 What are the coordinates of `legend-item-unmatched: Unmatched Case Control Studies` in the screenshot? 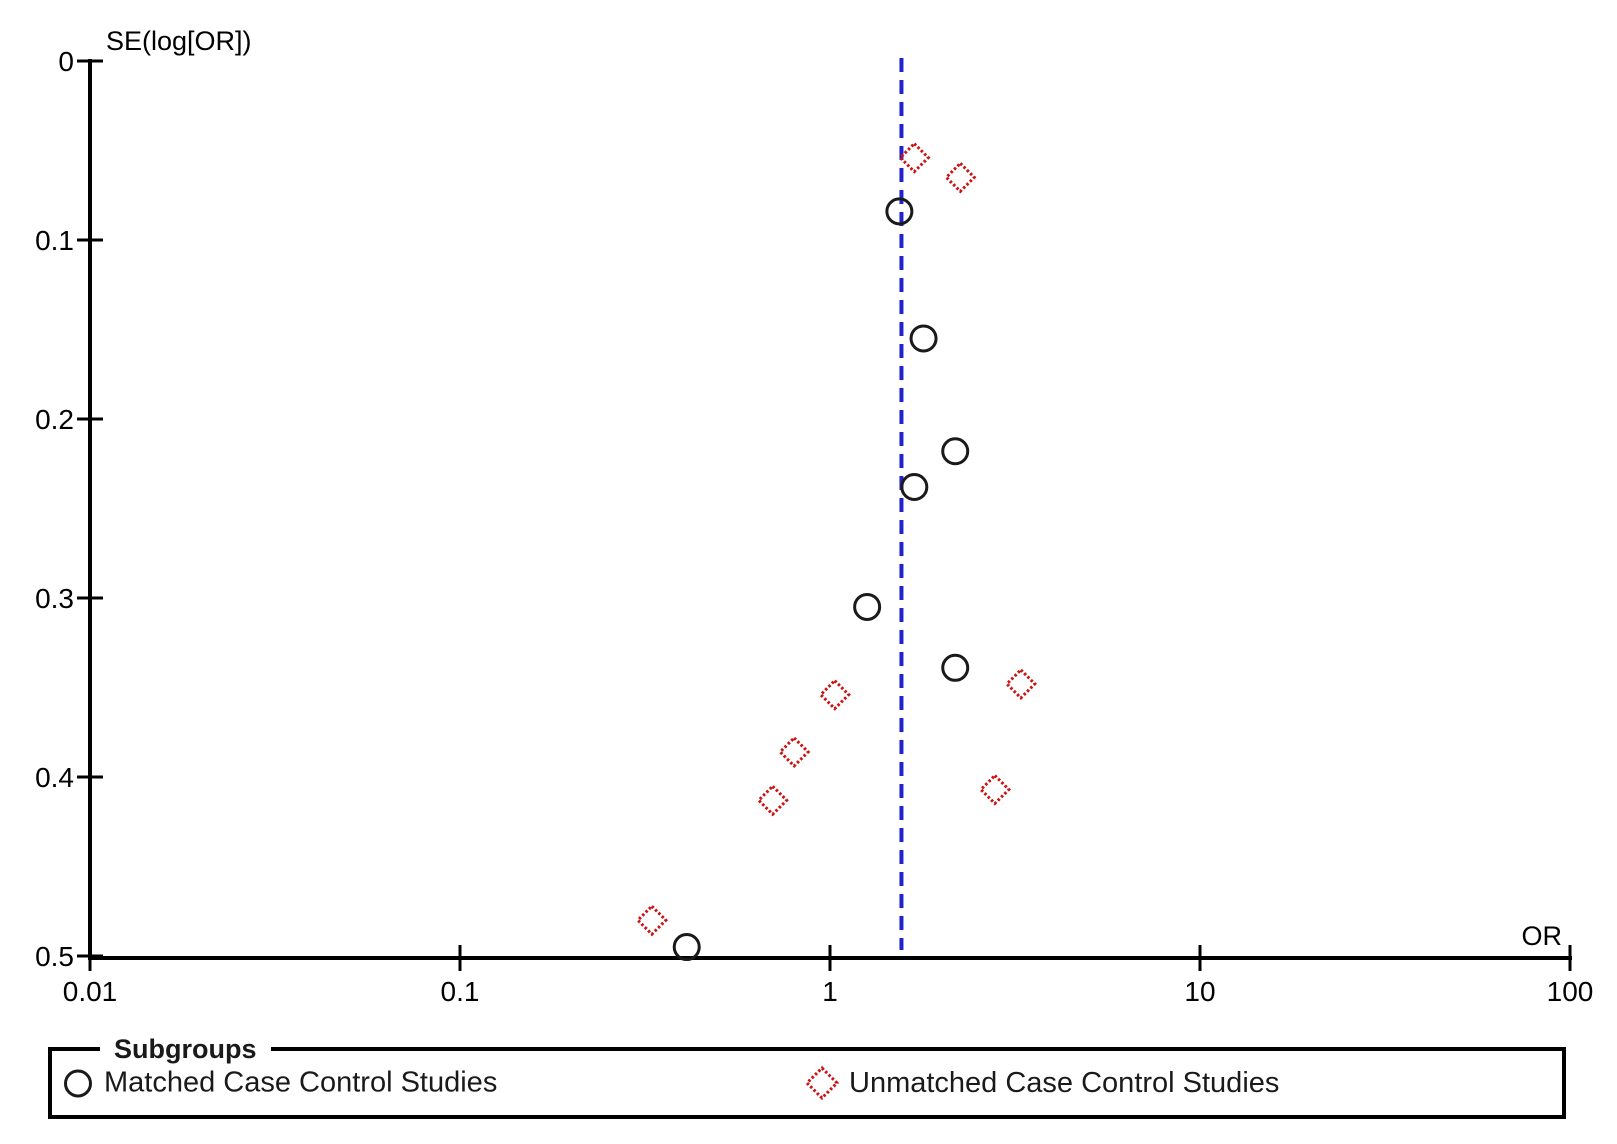 It's located at (1042, 1083).